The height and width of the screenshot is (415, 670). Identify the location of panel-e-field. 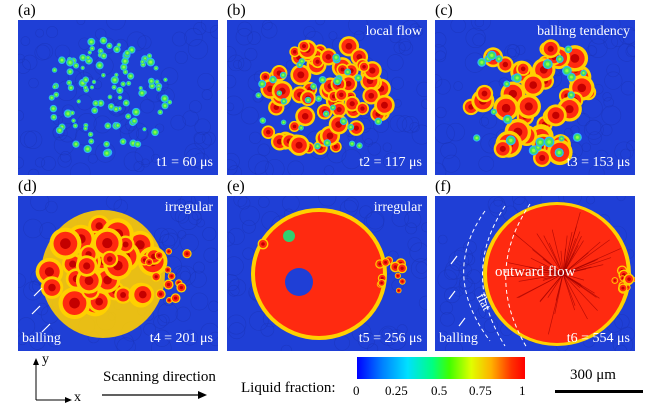
(327, 273).